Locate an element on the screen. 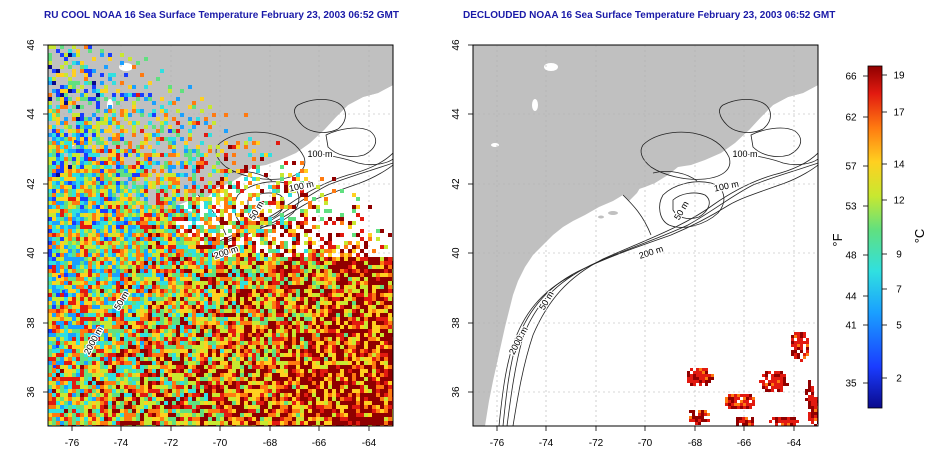  fahrenheit-tick-label: 53 is located at coordinates (851, 207).